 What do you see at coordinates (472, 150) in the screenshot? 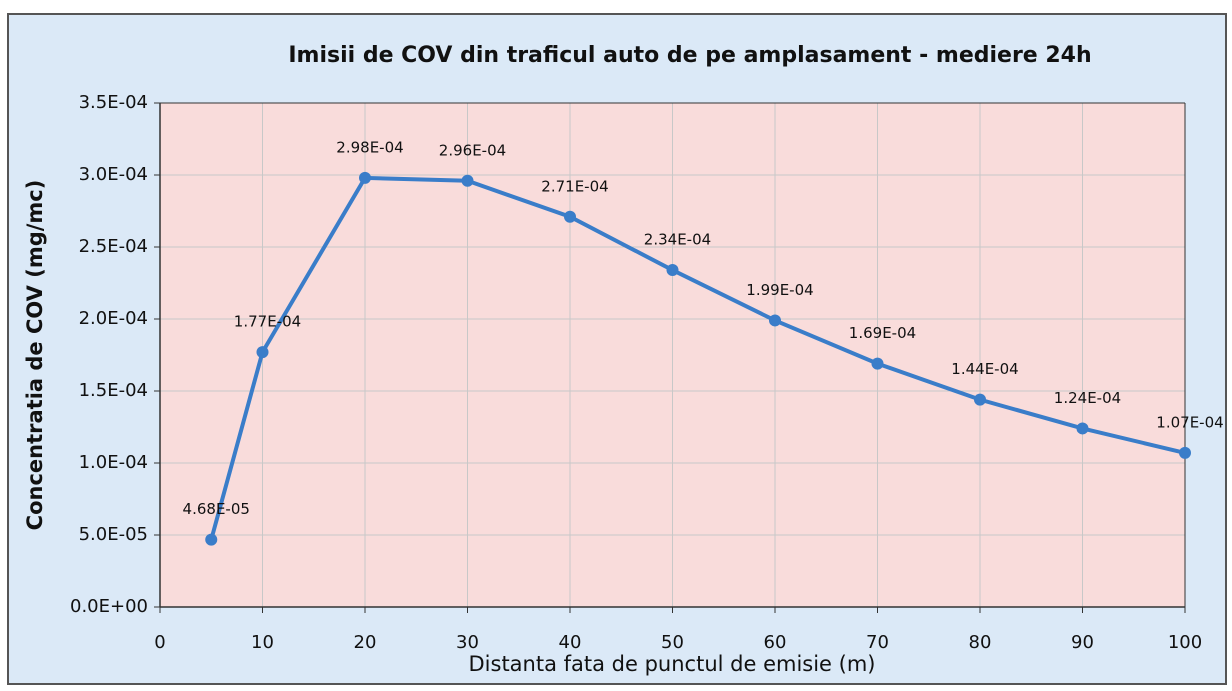
I see `data-label: 2.96E-04` at bounding box center [472, 150].